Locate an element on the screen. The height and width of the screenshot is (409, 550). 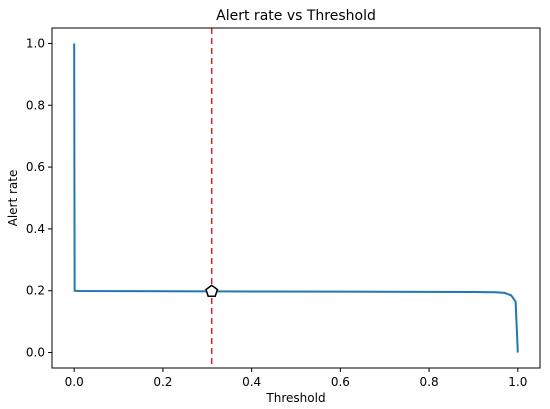
x-tick-label: 0.6 is located at coordinates (340, 382).